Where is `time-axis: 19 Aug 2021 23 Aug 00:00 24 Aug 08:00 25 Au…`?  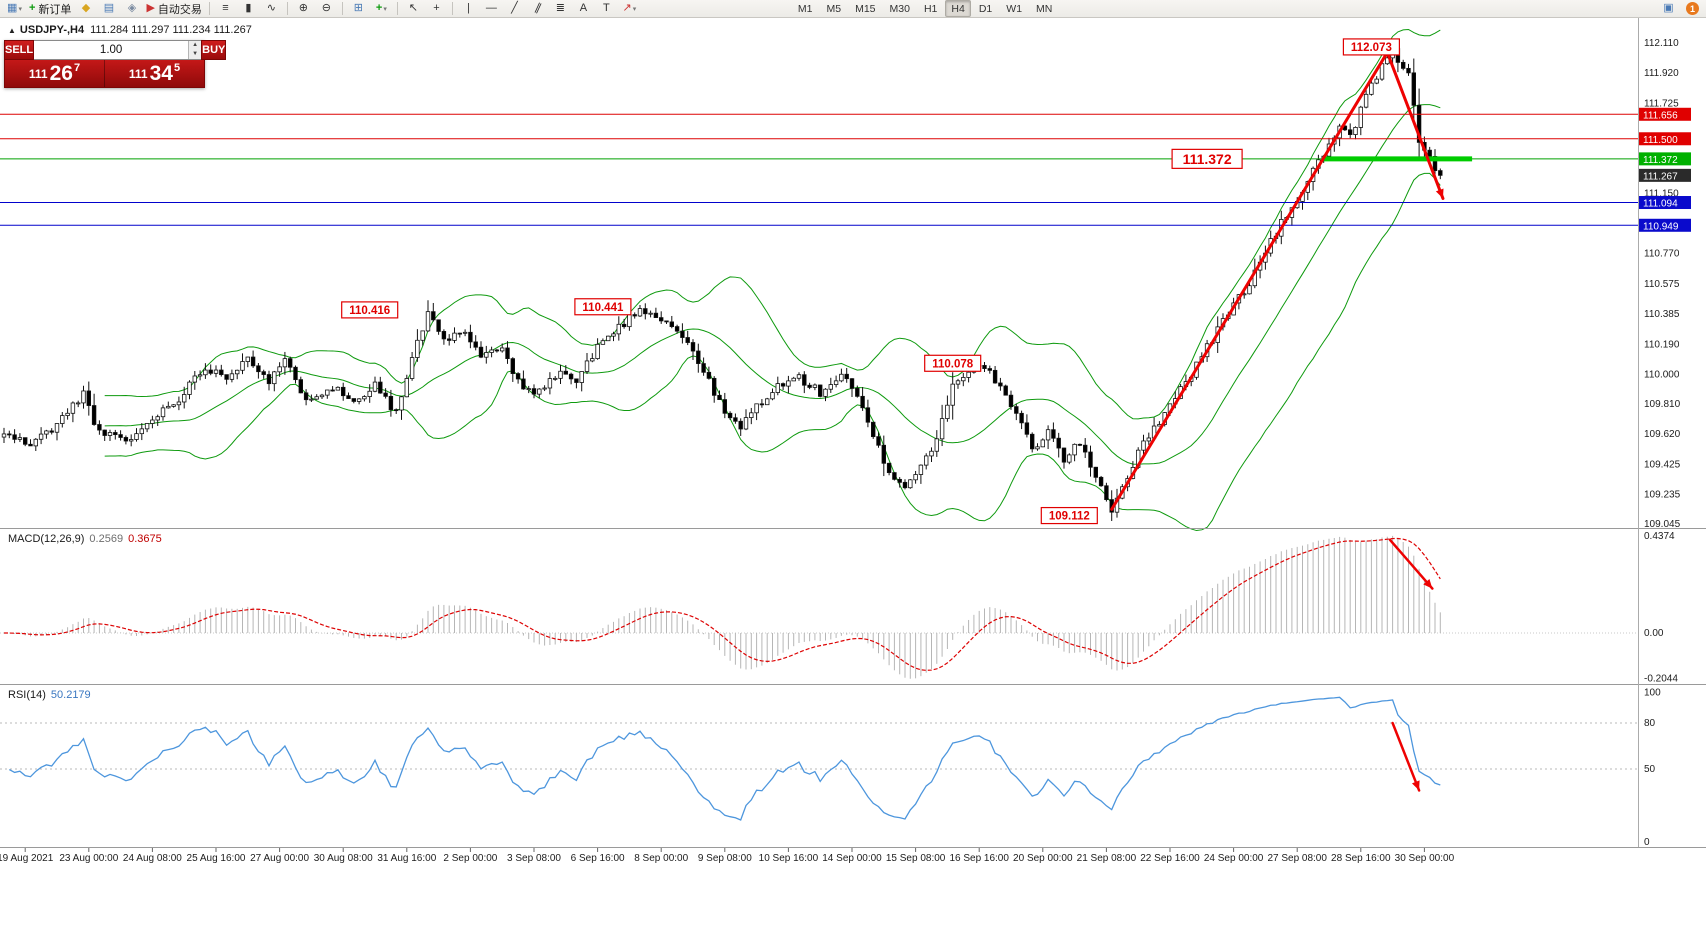
time-axis: 19 Aug 2021 23 Aug 00:00 24 Aug 08:00 25 Au… is located at coordinates (727, 856).